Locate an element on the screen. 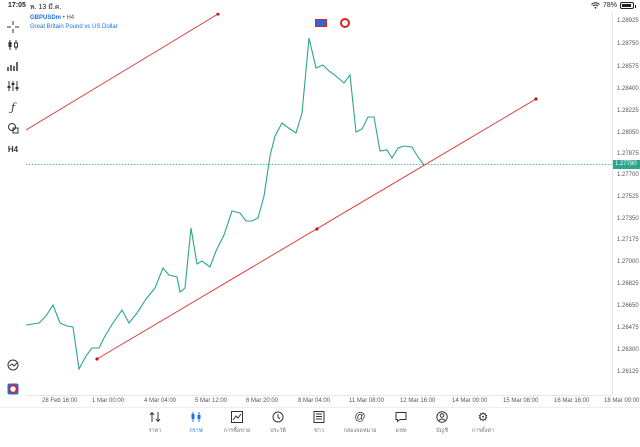 The width and height of the screenshot is (640, 447). upper-trend-line is located at coordinates (122, 72).